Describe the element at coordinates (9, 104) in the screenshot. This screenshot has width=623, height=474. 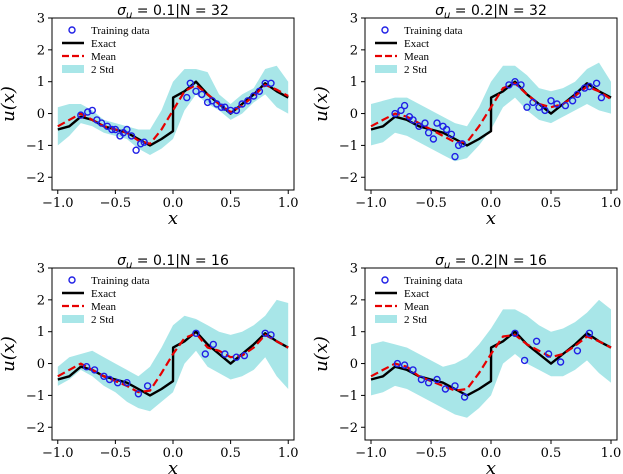
I see `y-axis-label: u(x)` at that location.